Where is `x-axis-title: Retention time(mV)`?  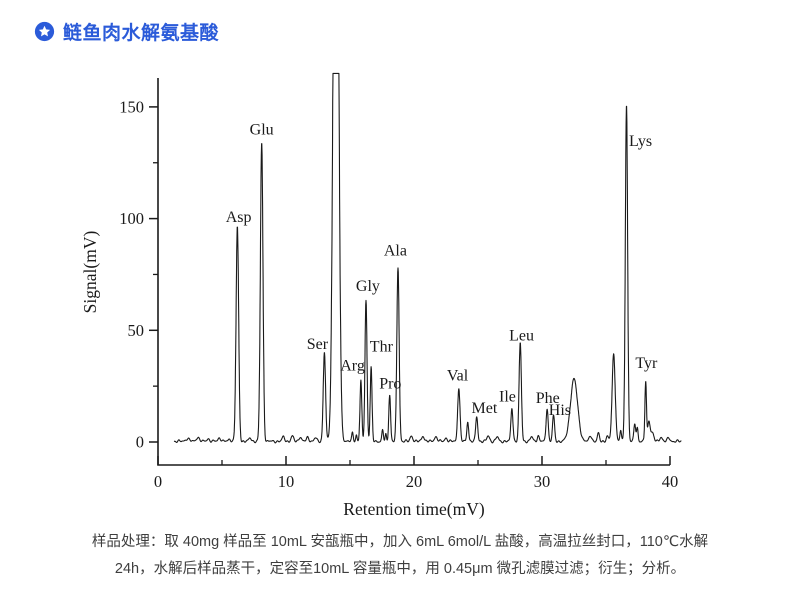 x-axis-title: Retention time(mV) is located at coordinates (414, 509).